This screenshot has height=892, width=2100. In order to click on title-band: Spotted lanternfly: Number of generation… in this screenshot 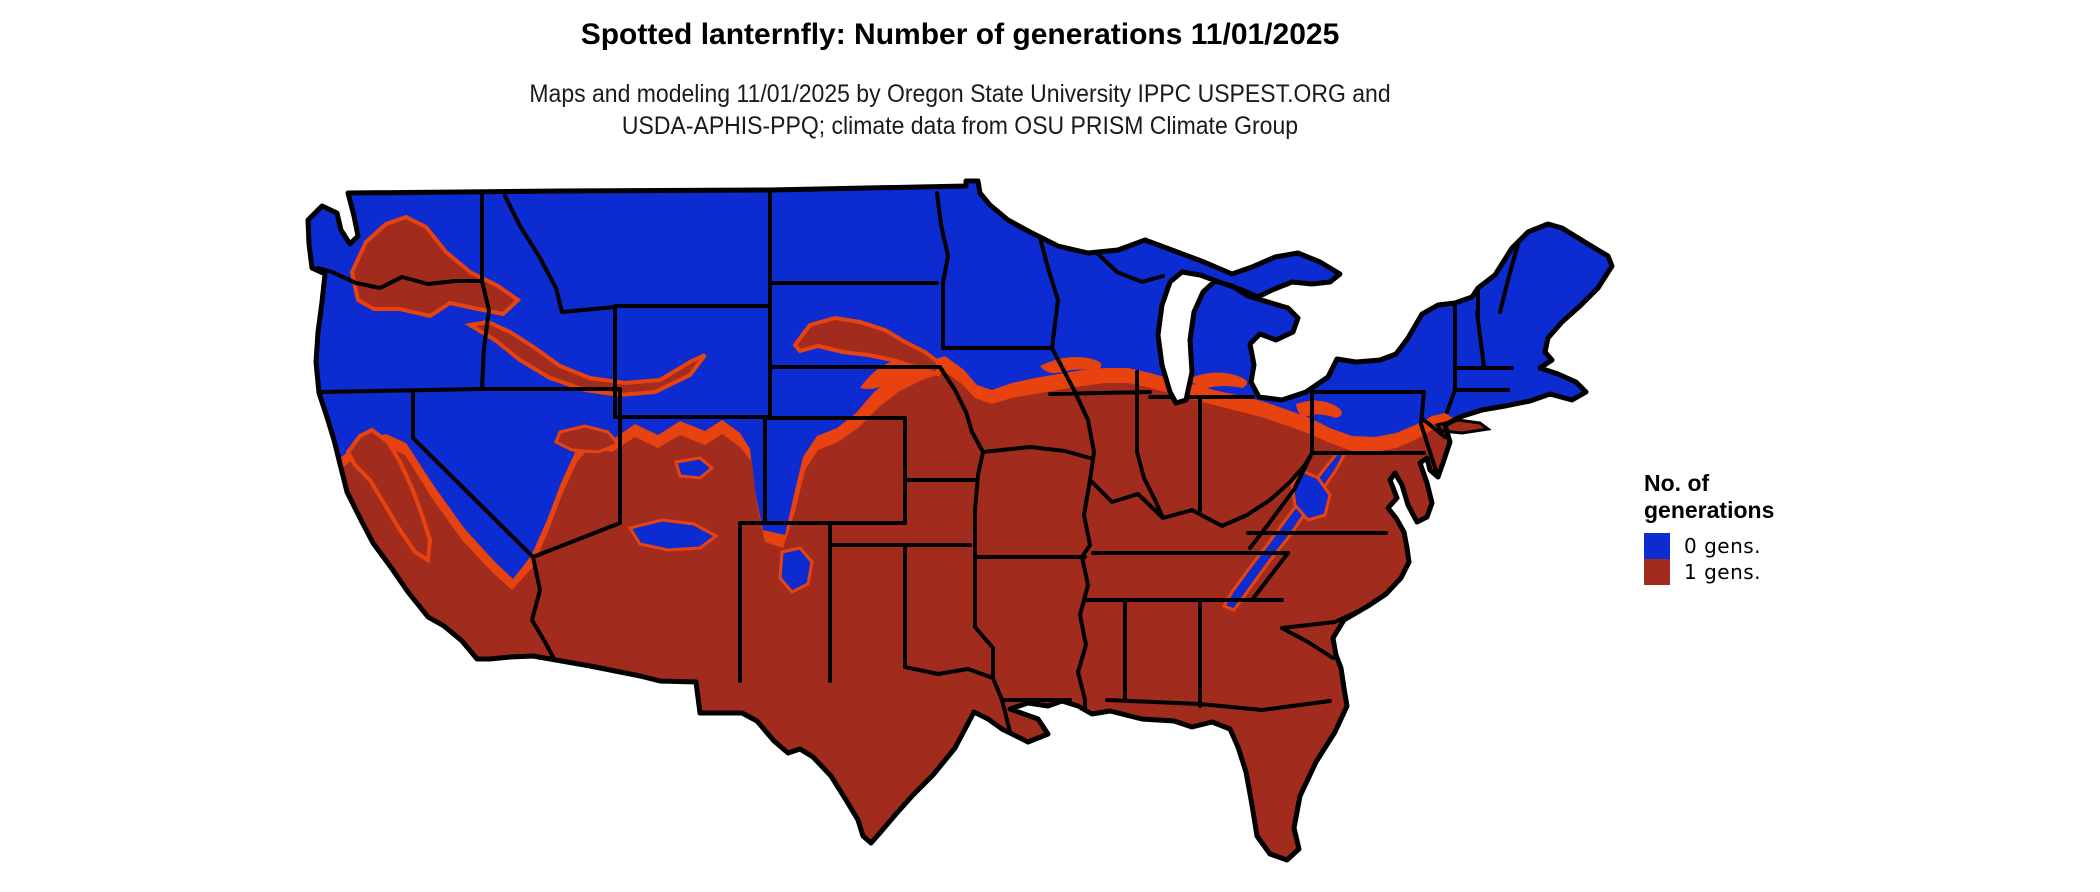, I will do `click(960, 35)`.